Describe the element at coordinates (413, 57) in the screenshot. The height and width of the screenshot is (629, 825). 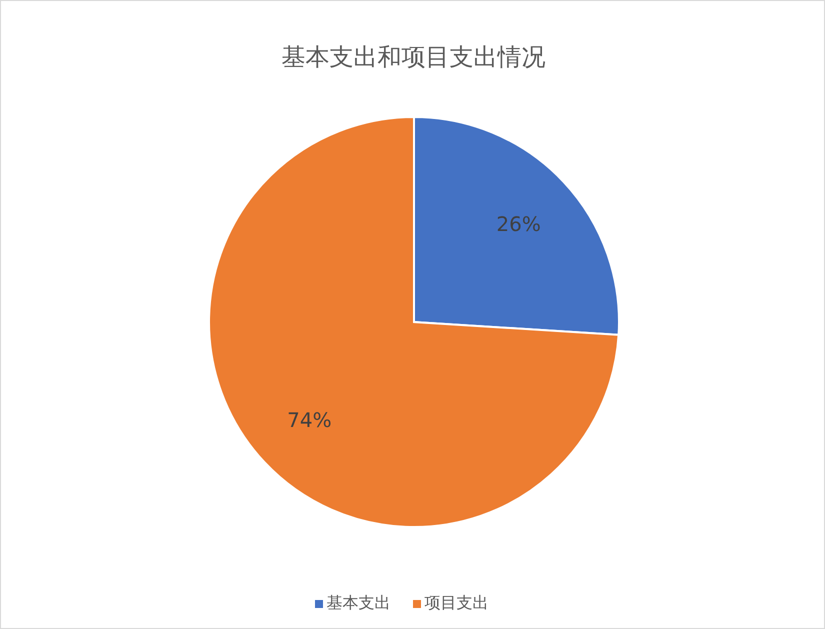
I see `chart-title: 基本支出和项目支出情况` at that location.